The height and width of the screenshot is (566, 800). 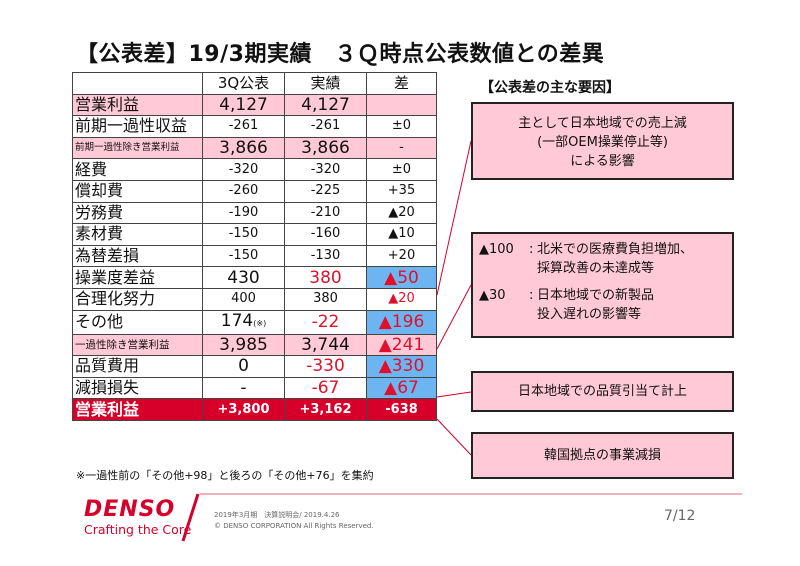 I want to click on cell-actual: 4,127, so click(x=325, y=105).